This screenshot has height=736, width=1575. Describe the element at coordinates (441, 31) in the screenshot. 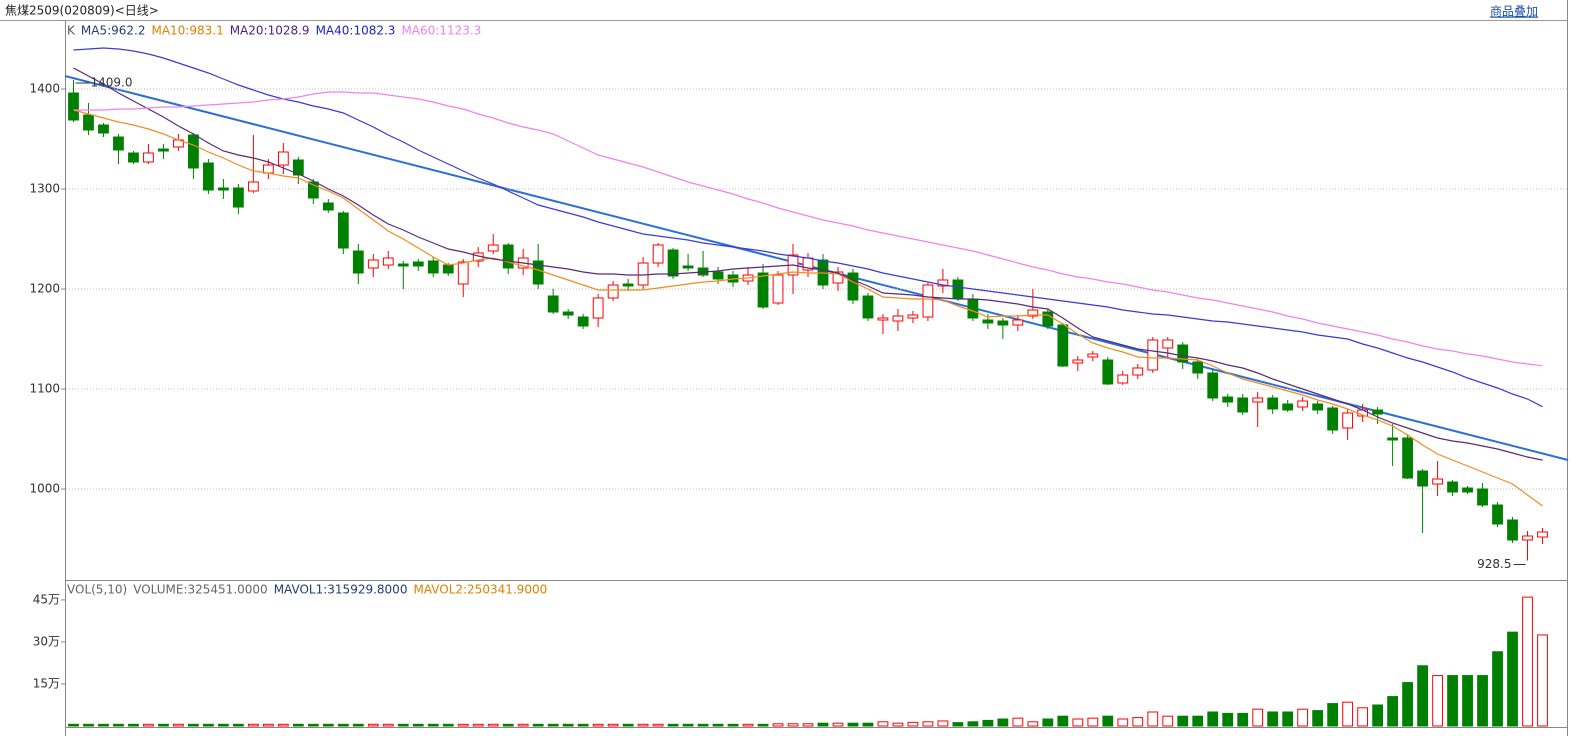

I see `legend-item: MA60:1123.3` at that location.